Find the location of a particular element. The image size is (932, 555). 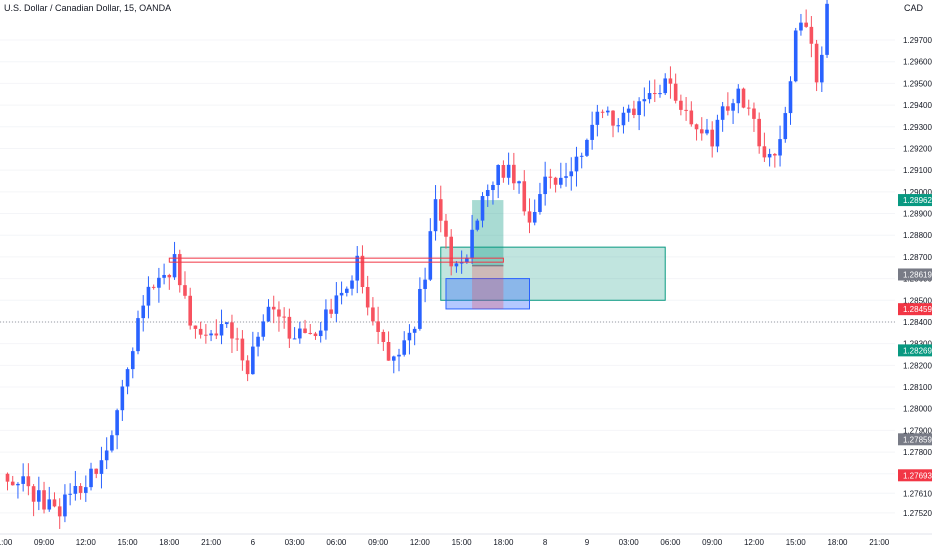

price-axis-tick: 1.28300 is located at coordinates (917, 344).